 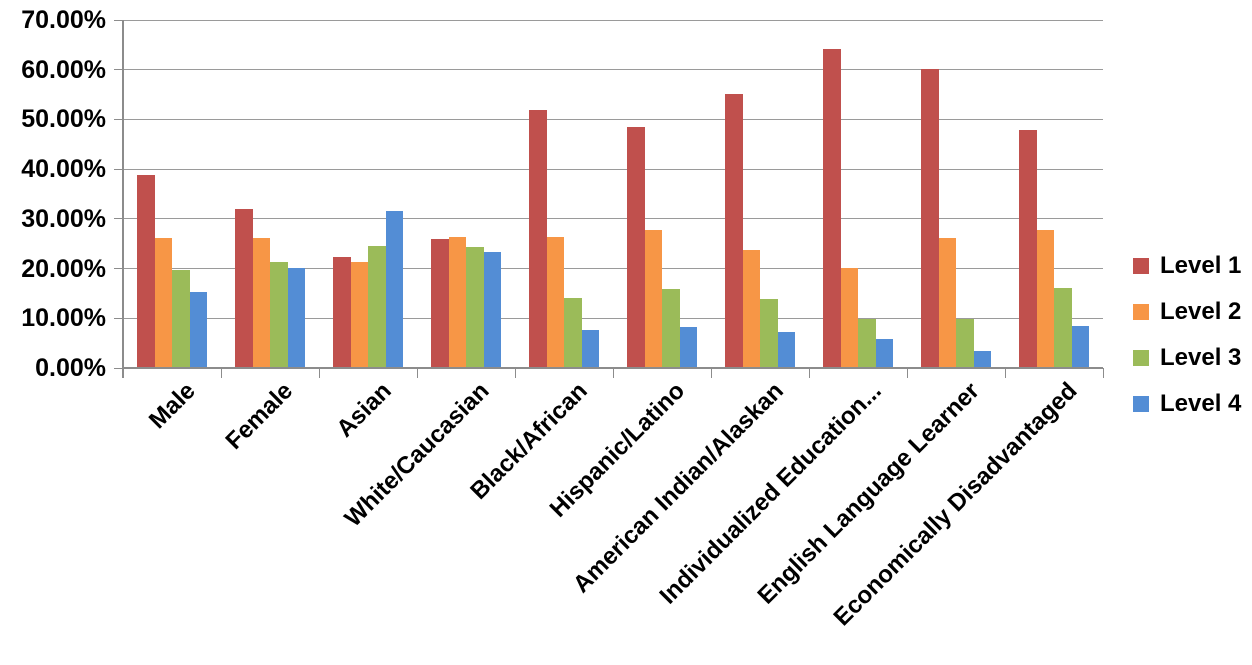 What do you see at coordinates (70, 368) in the screenshot?
I see `y-tick-label: 0.00%` at bounding box center [70, 368].